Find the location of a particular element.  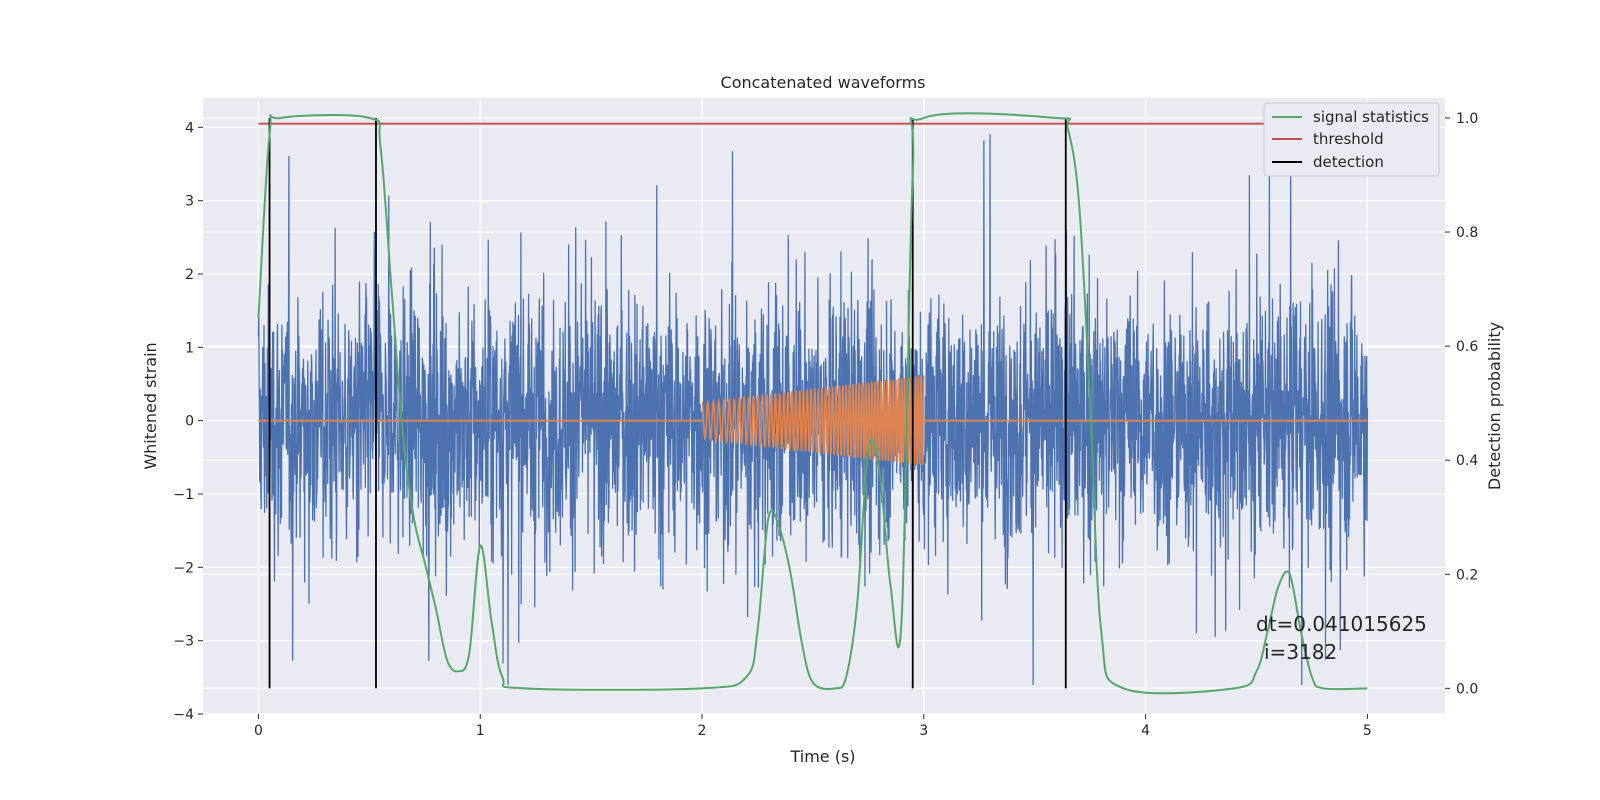

y-left-tick-label: −1 is located at coordinates (183, 495).